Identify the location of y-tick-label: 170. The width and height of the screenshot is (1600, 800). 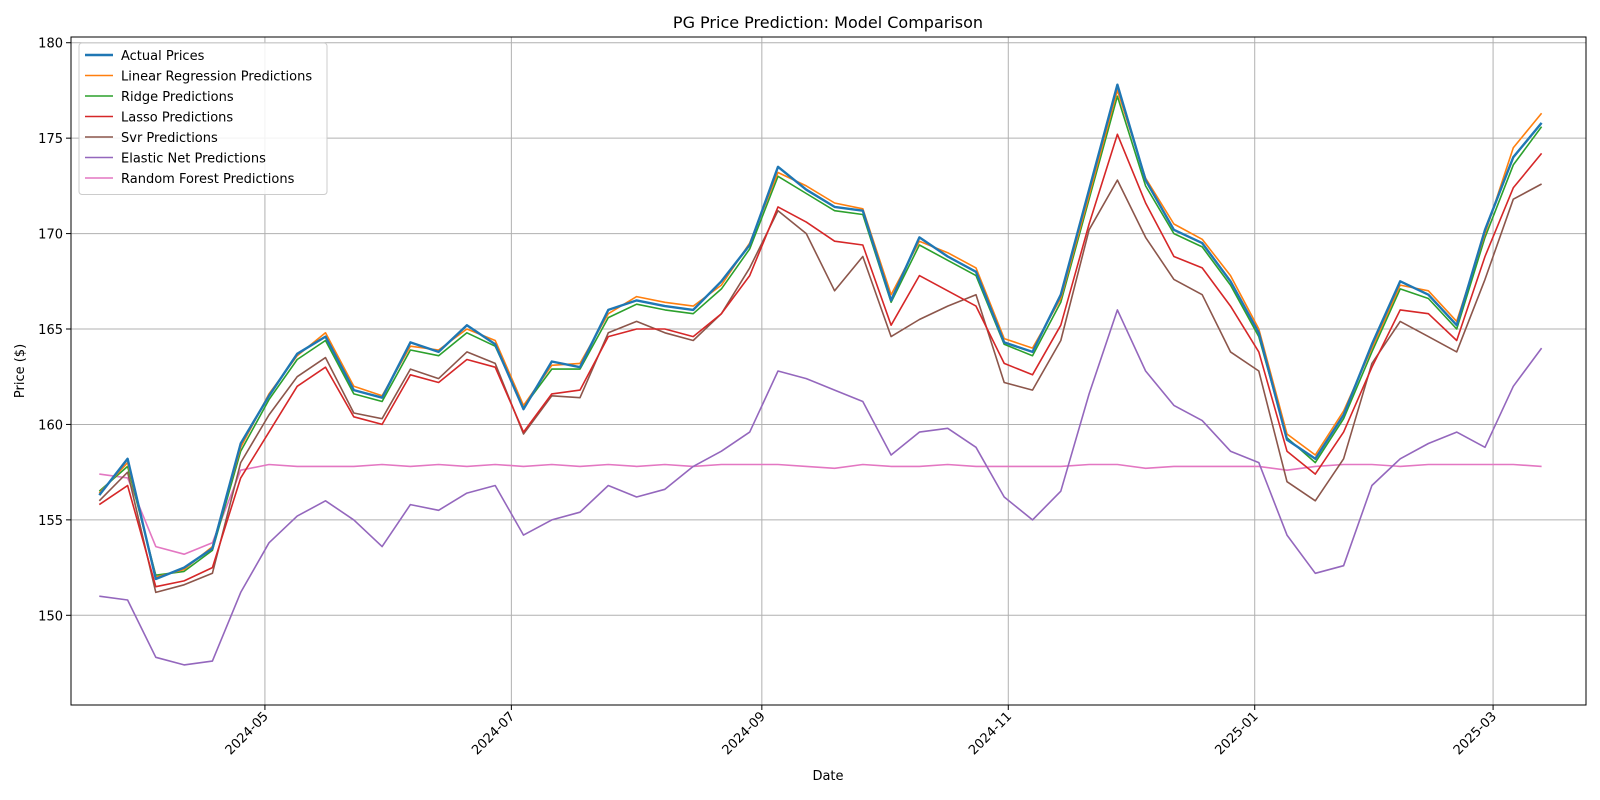
(50, 235).